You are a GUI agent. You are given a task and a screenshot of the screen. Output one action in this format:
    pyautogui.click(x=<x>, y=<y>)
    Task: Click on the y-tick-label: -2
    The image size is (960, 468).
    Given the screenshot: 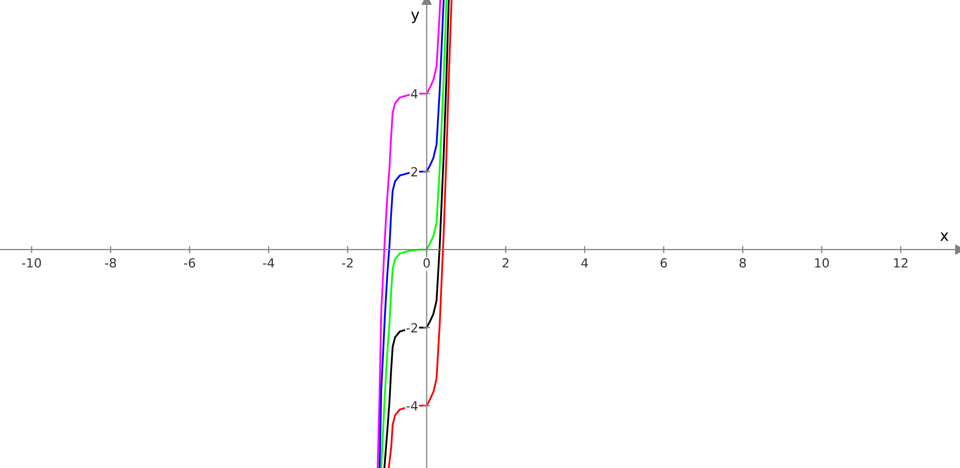 What is the action you would take?
    pyautogui.click(x=412, y=327)
    